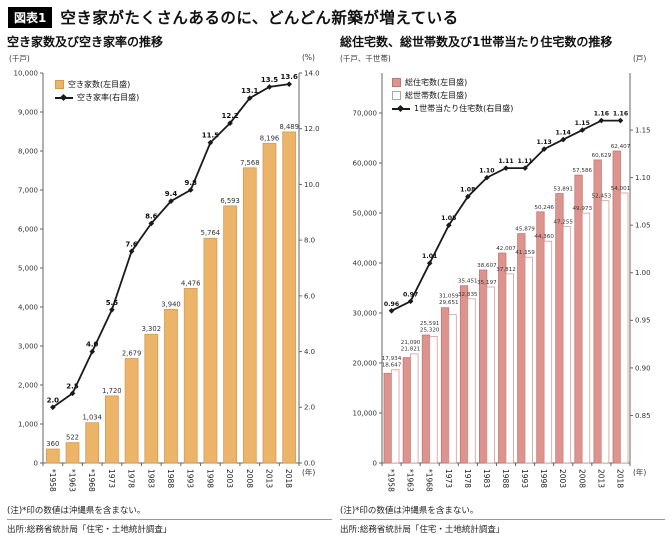  I want to click on svg-text: 1.15, so click(582, 123).